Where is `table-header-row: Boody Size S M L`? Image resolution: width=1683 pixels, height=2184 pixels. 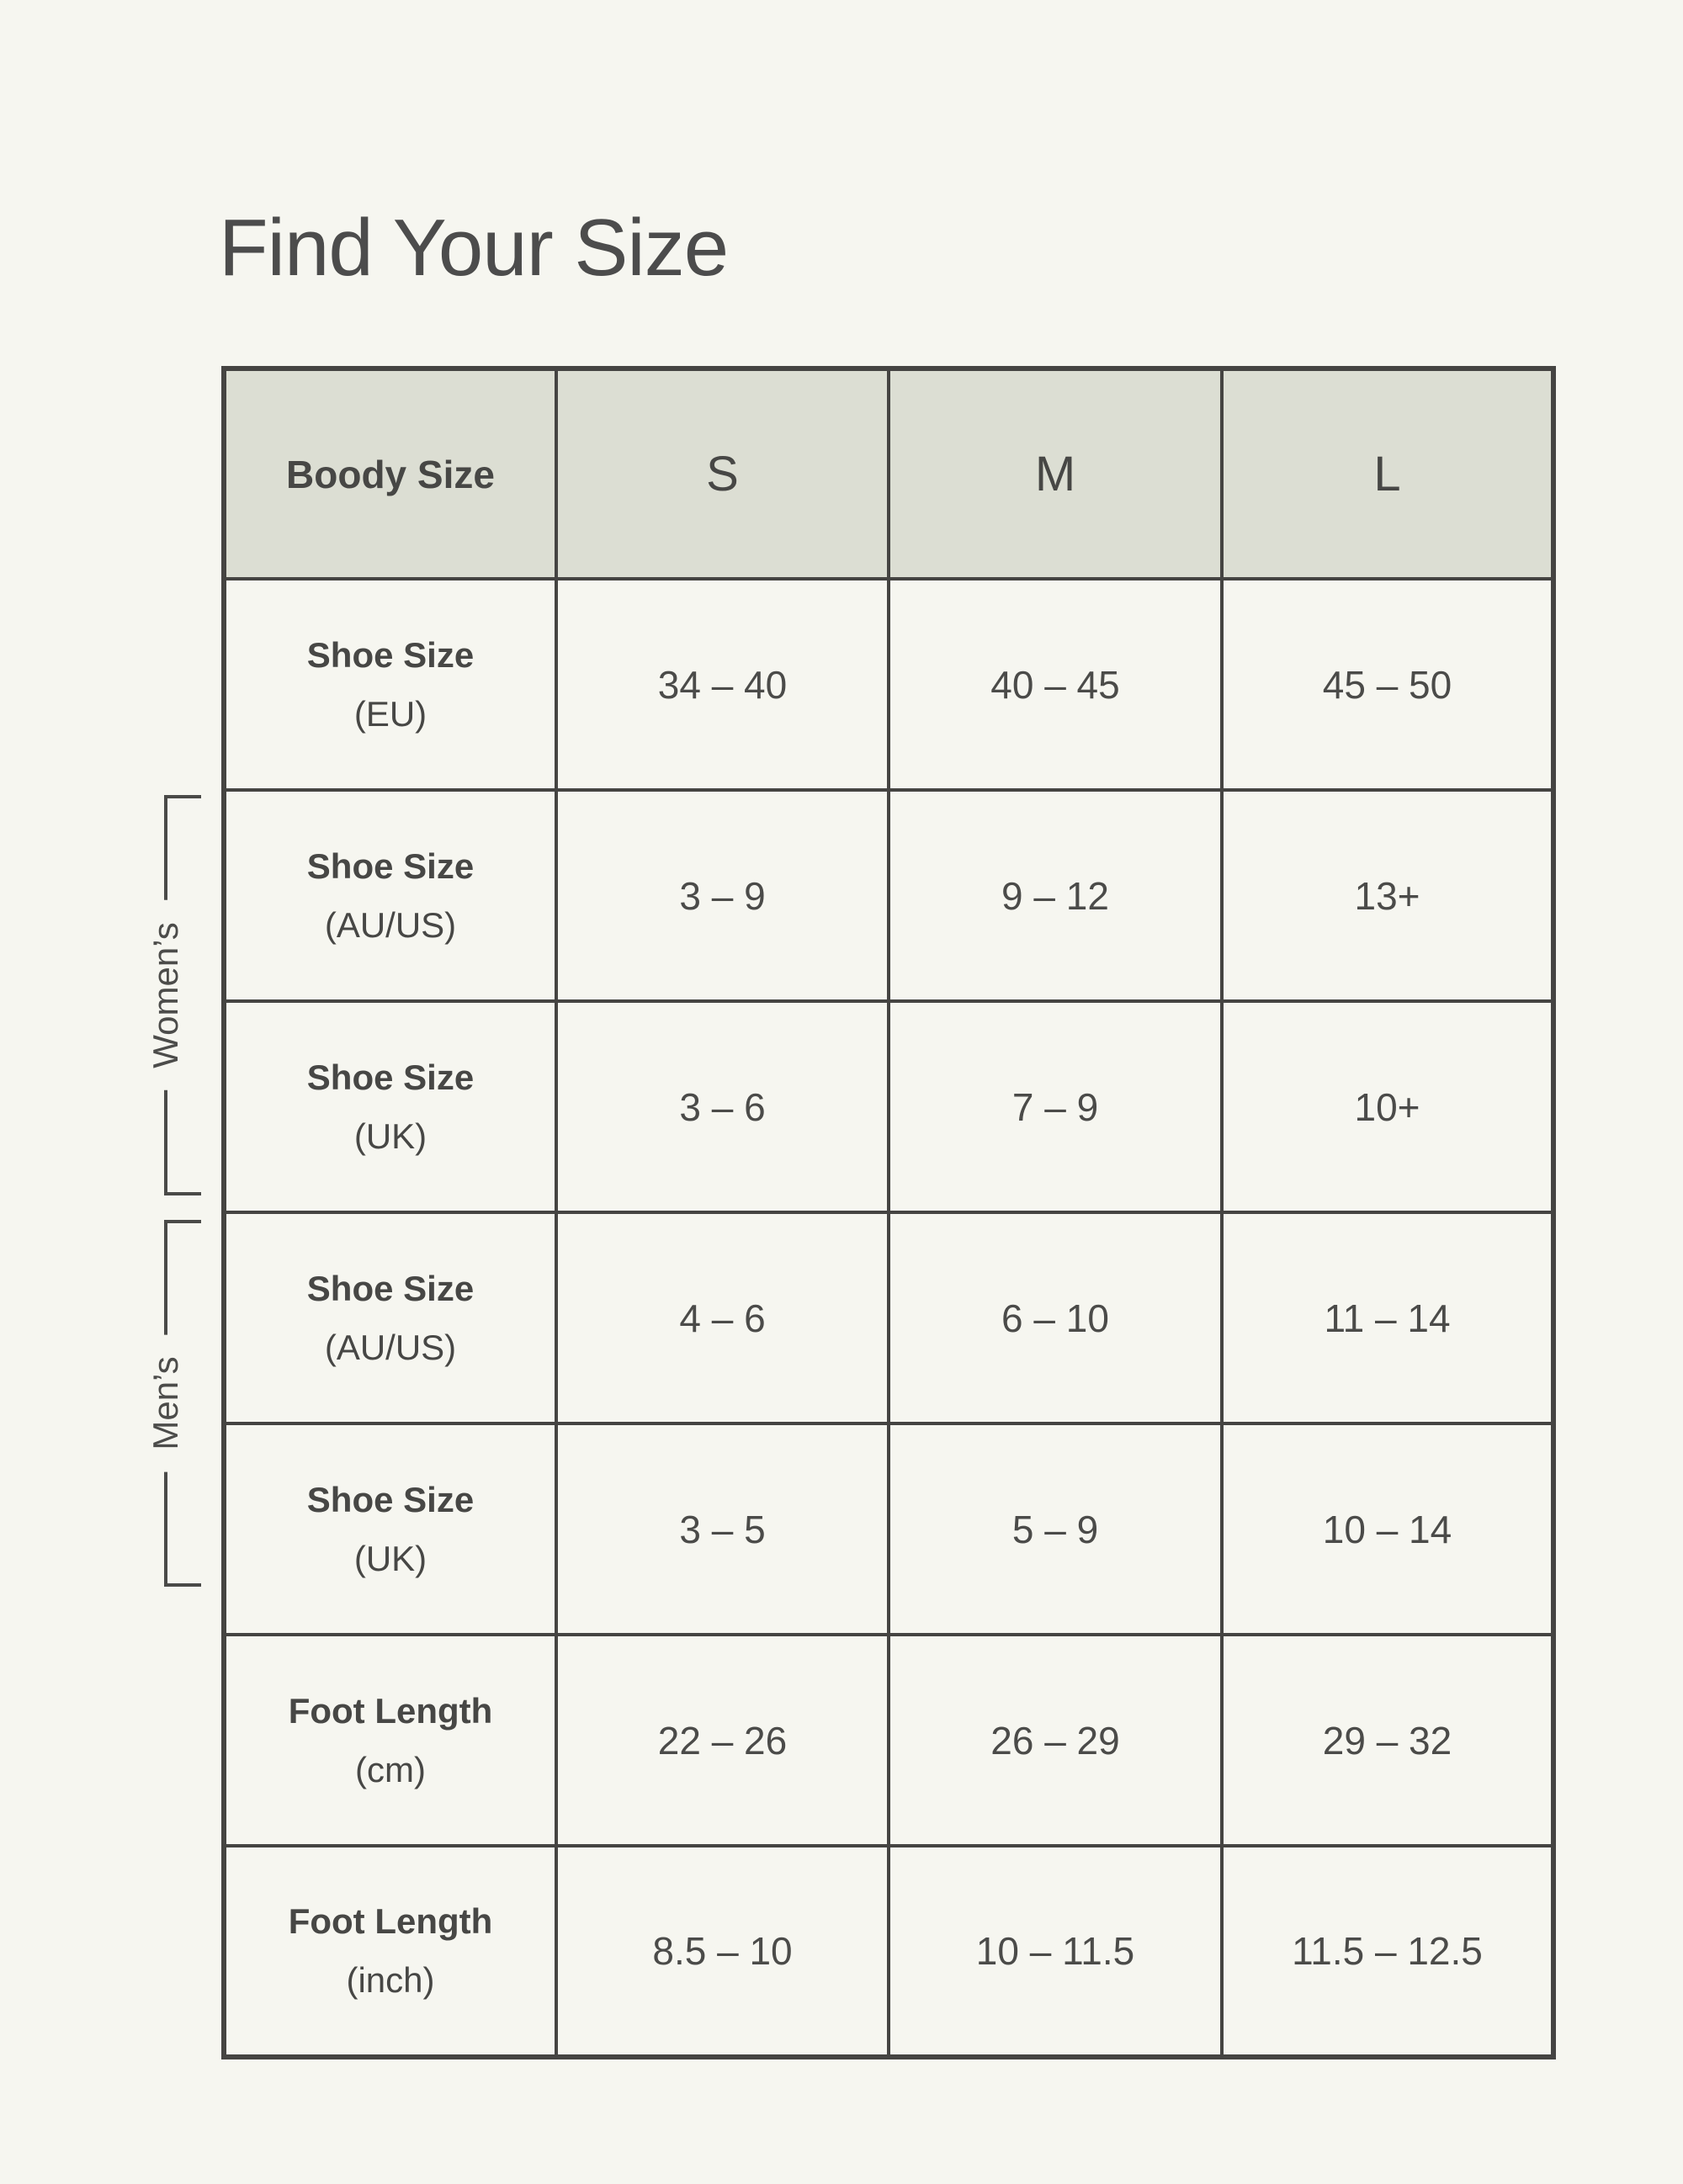 table-header-row: Boody Size S M L is located at coordinates (888, 473).